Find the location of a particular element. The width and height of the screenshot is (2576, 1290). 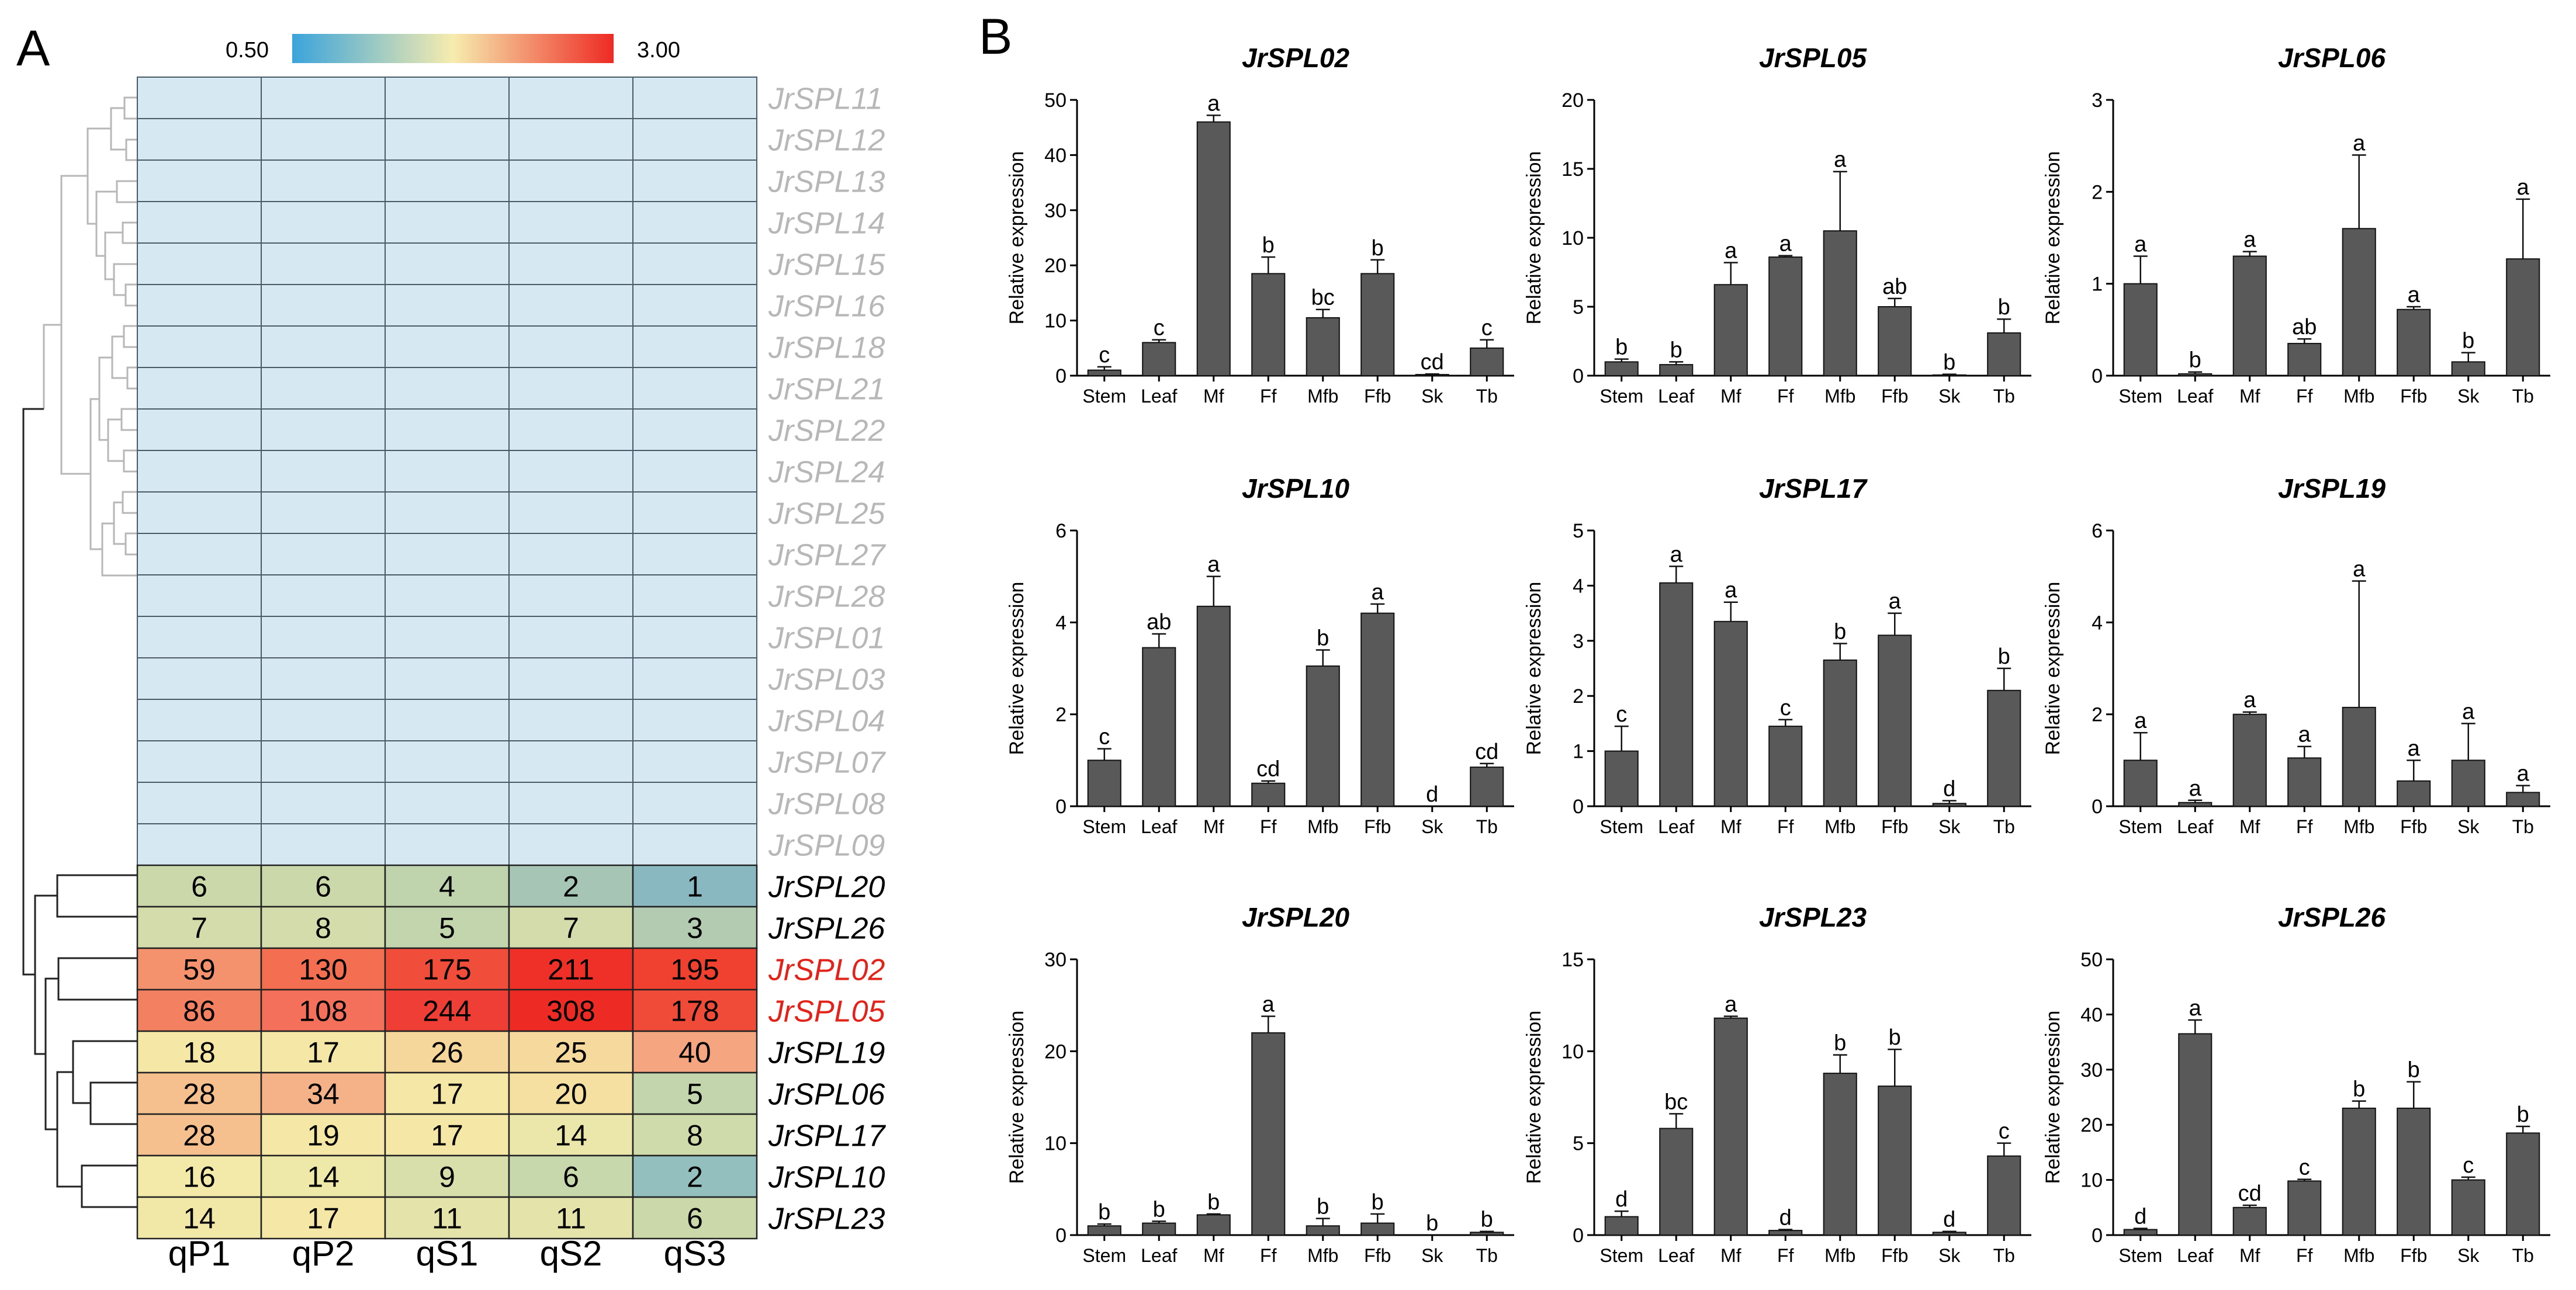

chart-title: JrSPL20 is located at coordinates (1296, 917).